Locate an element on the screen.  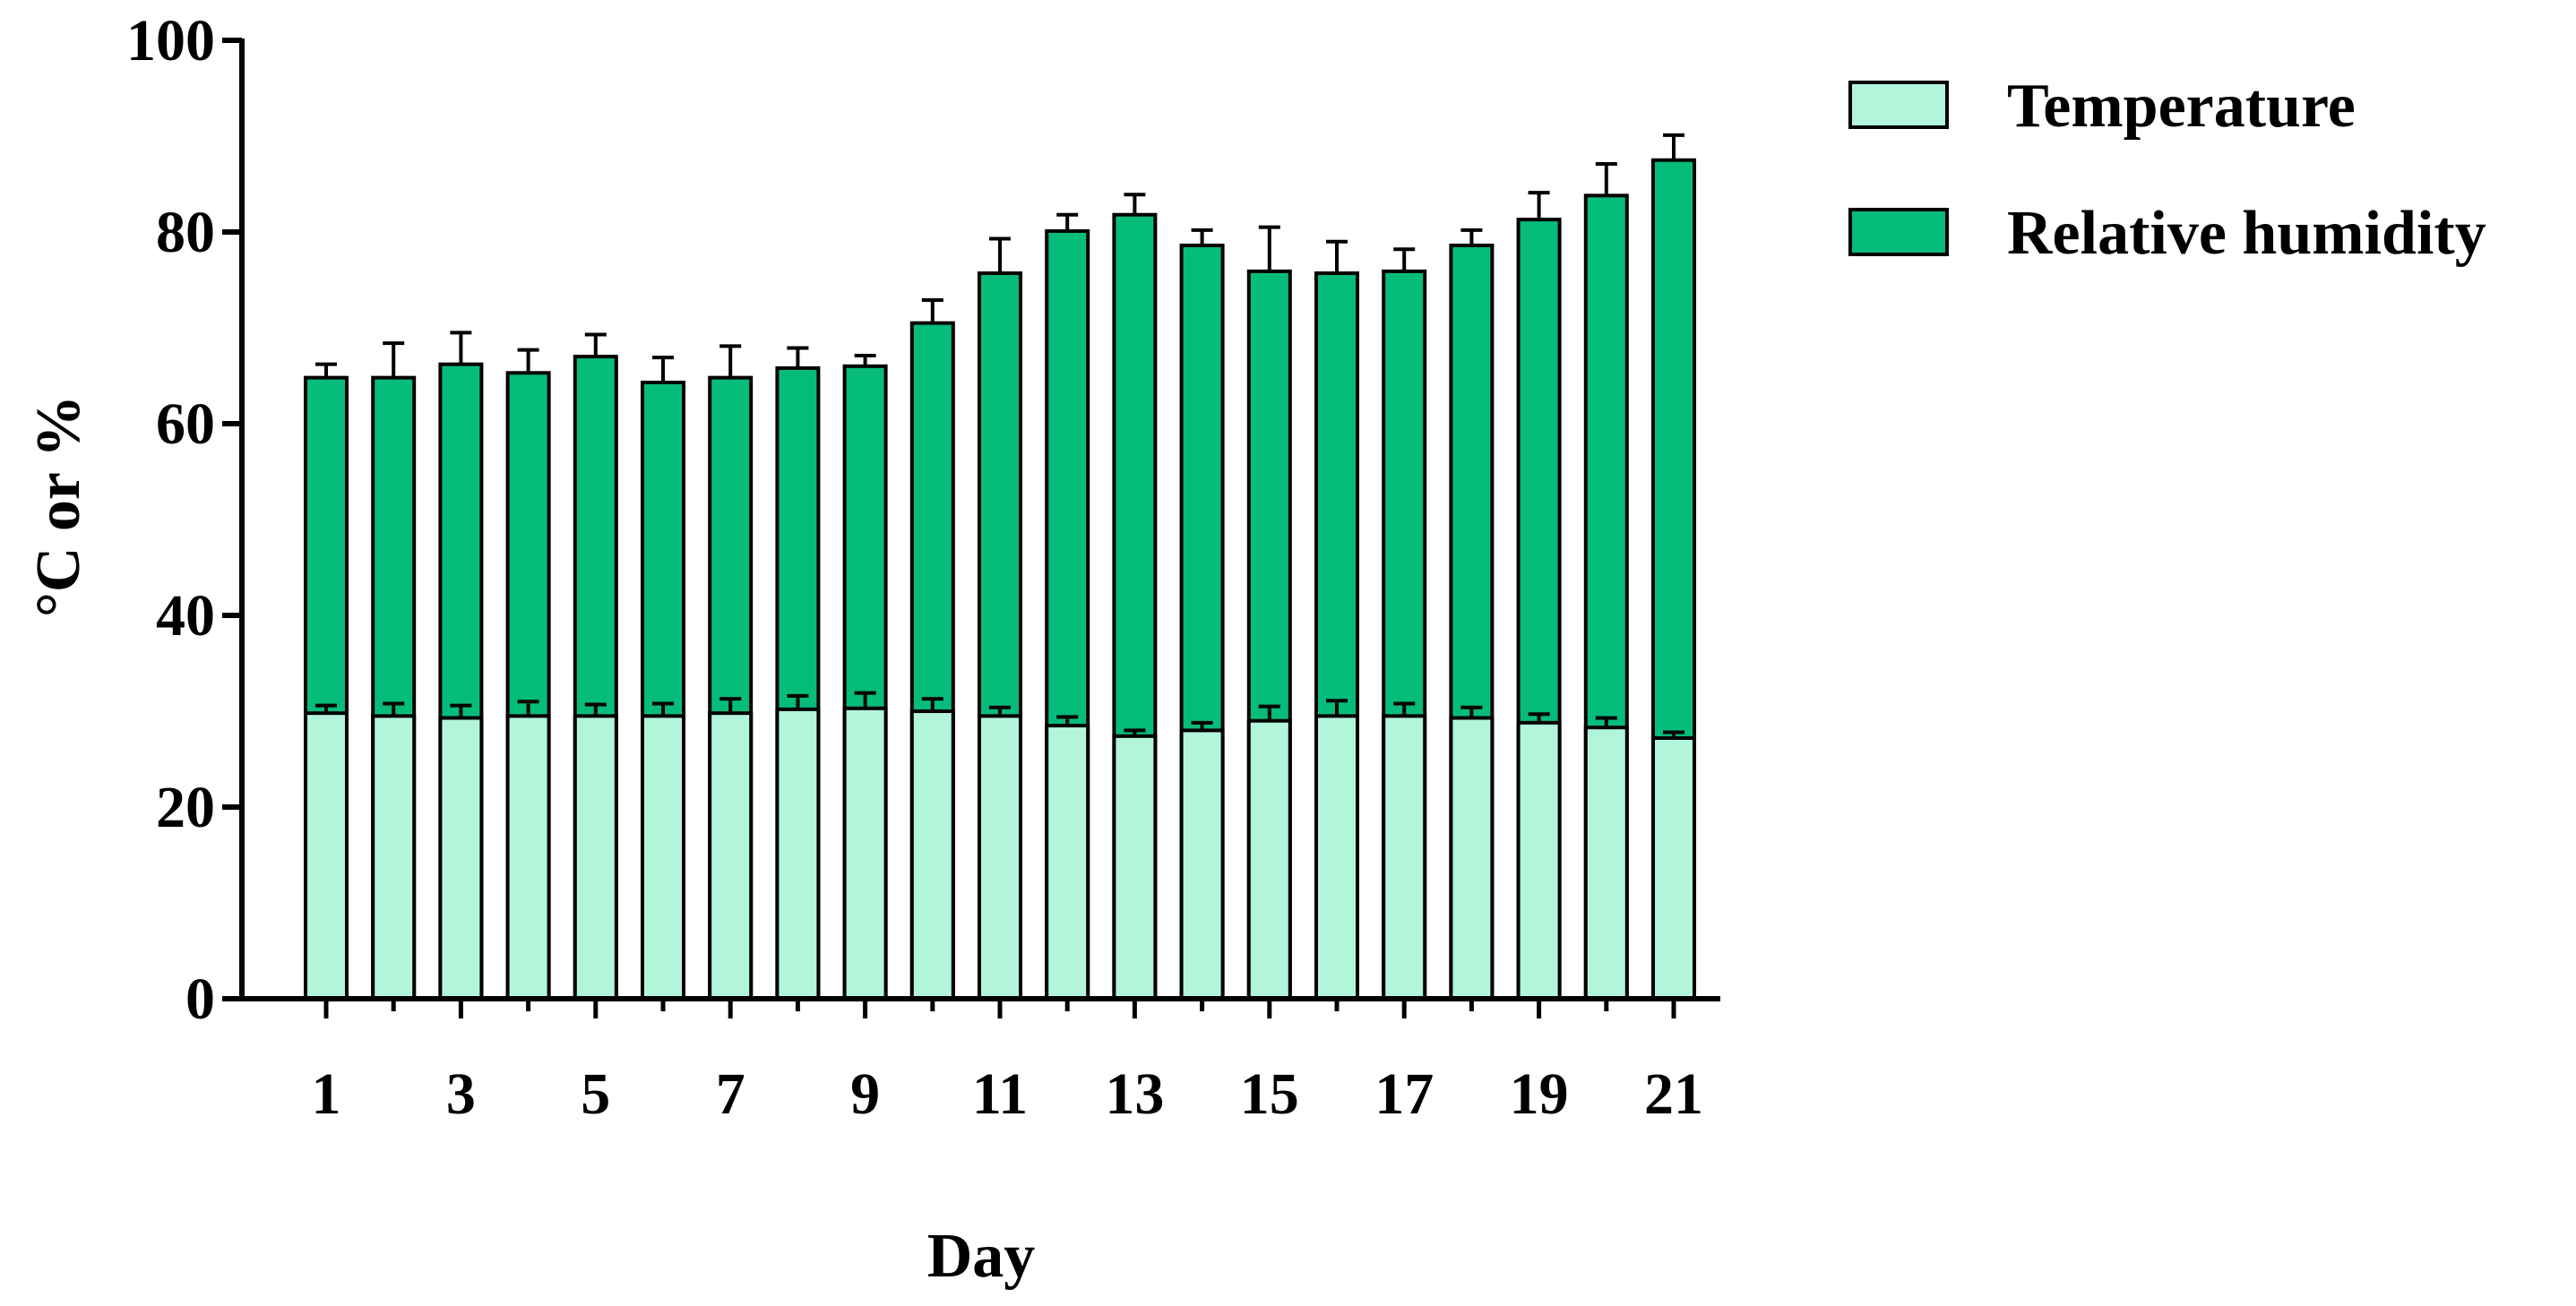
legend-swatch-relative-humidity is located at coordinates (1899, 232).